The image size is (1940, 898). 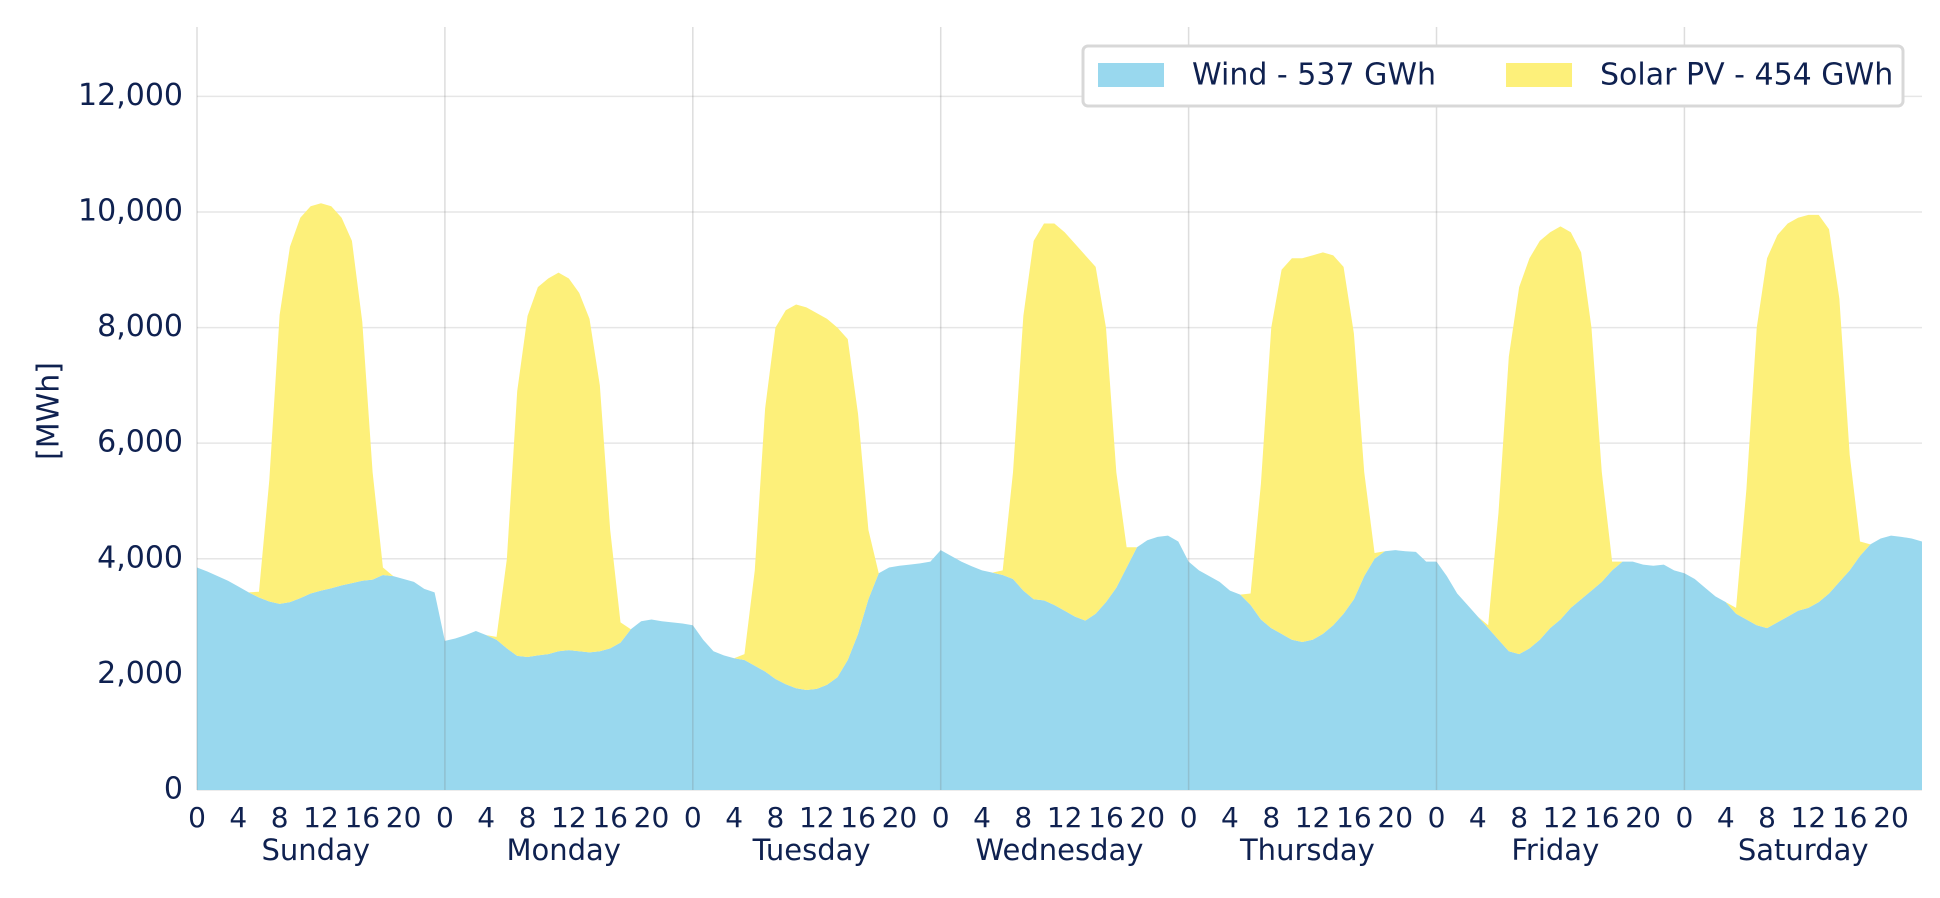 What do you see at coordinates (316, 850) in the screenshot?
I see `day-label: Sunday` at bounding box center [316, 850].